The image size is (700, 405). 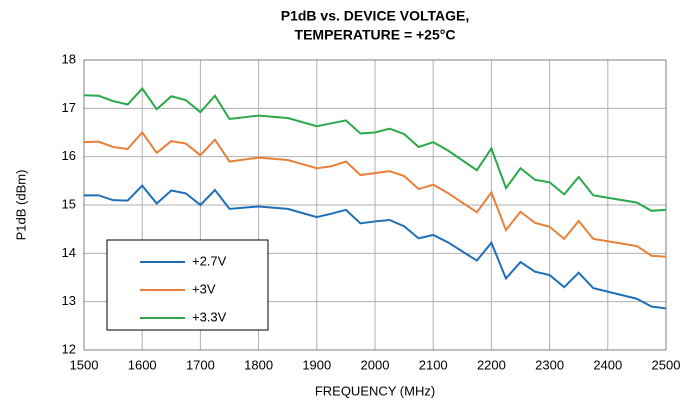 What do you see at coordinates (549, 364) in the screenshot?
I see `x-tick-label: 2300` at bounding box center [549, 364].